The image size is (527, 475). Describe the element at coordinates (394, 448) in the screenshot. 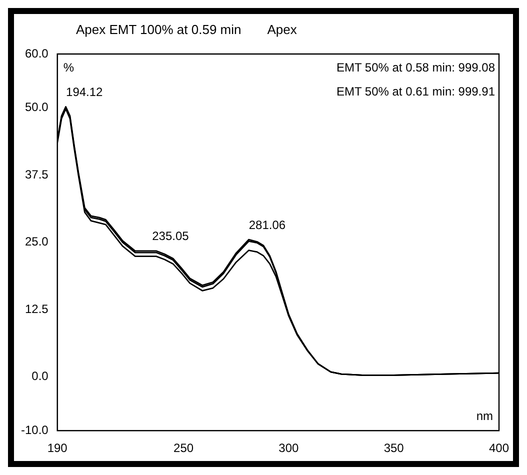

I see `x-tick-label: 350` at that location.